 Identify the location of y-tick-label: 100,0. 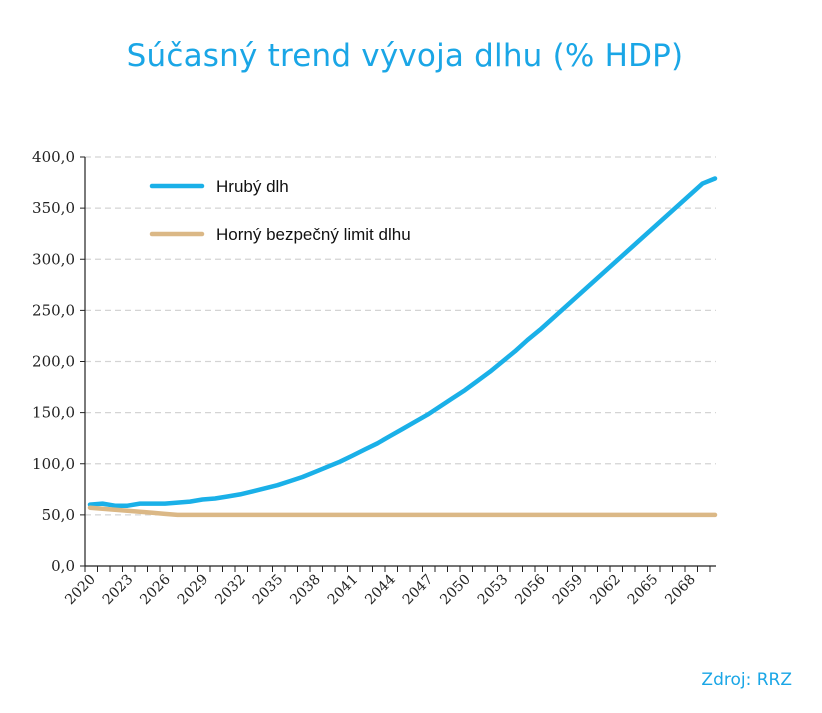
(53, 464).